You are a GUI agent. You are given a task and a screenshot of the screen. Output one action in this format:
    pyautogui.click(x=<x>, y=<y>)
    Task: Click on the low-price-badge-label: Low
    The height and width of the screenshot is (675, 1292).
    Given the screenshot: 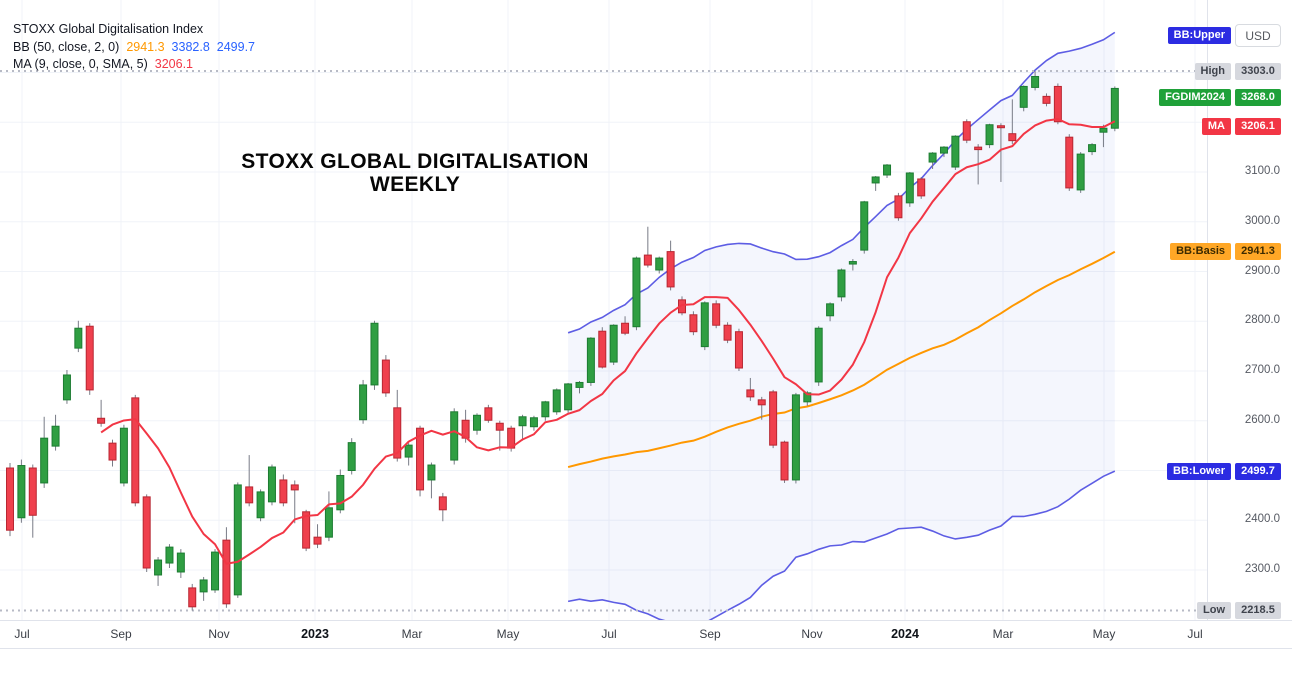 What is the action you would take?
    pyautogui.click(x=1214, y=610)
    